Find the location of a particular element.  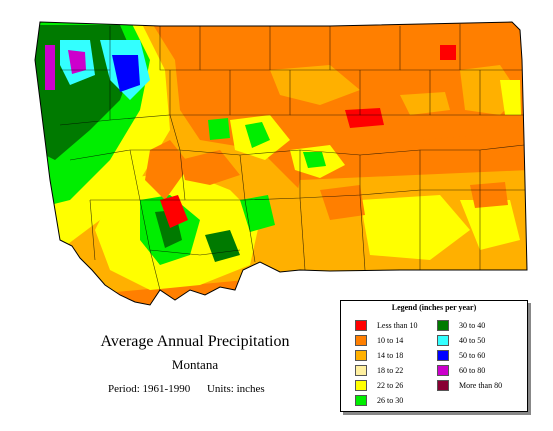

legend-item: 26 to 30 is located at coordinates (379, 400).